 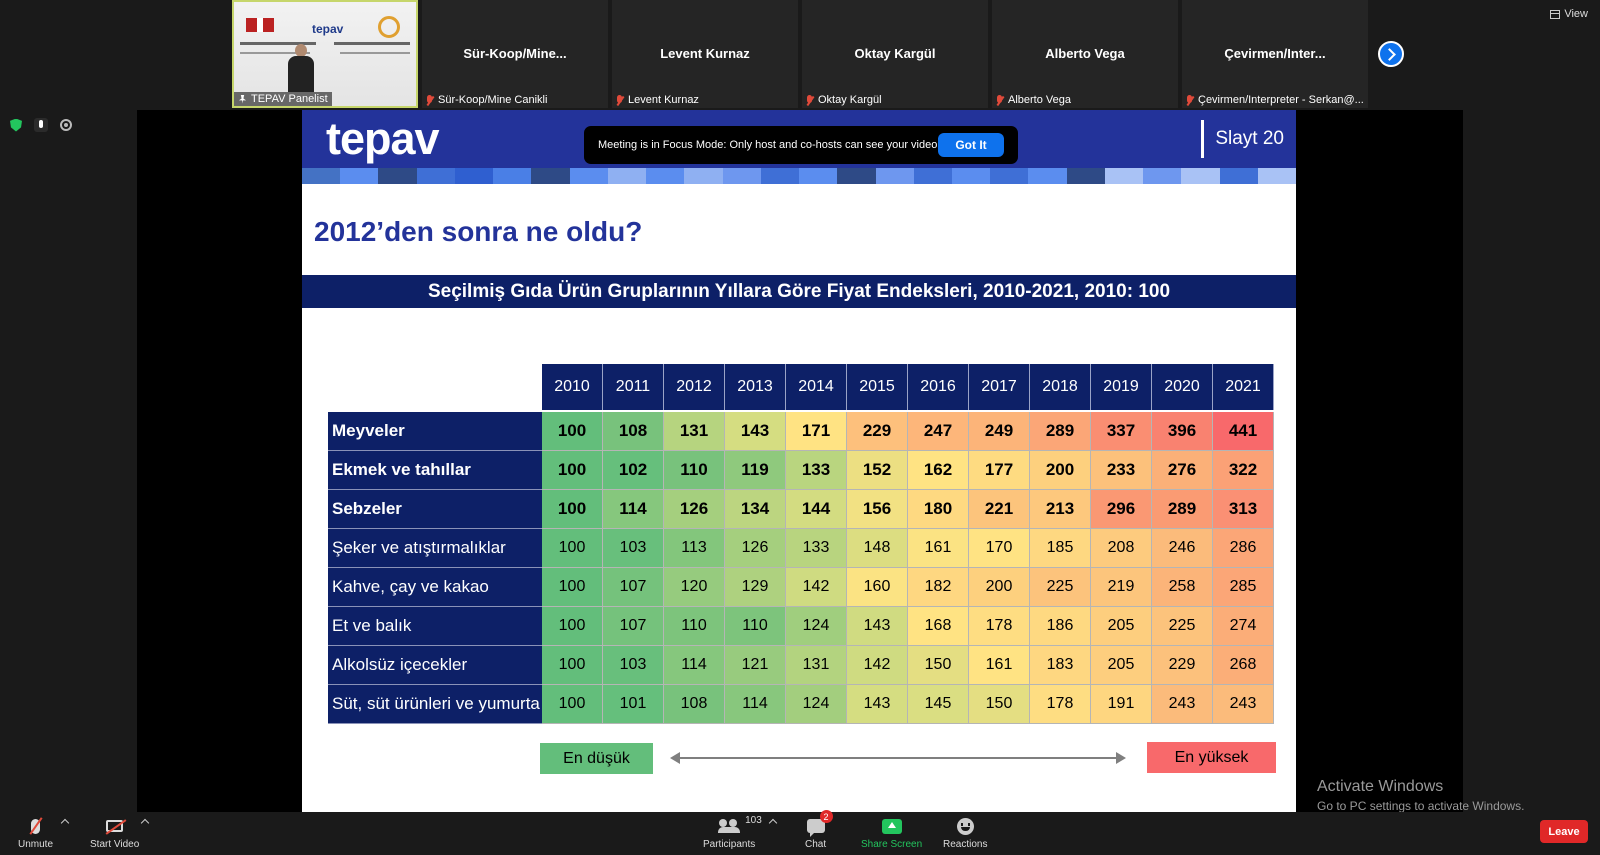 What do you see at coordinates (850, 100) in the screenshot?
I see `participant-name: Oktay Kargül` at bounding box center [850, 100].